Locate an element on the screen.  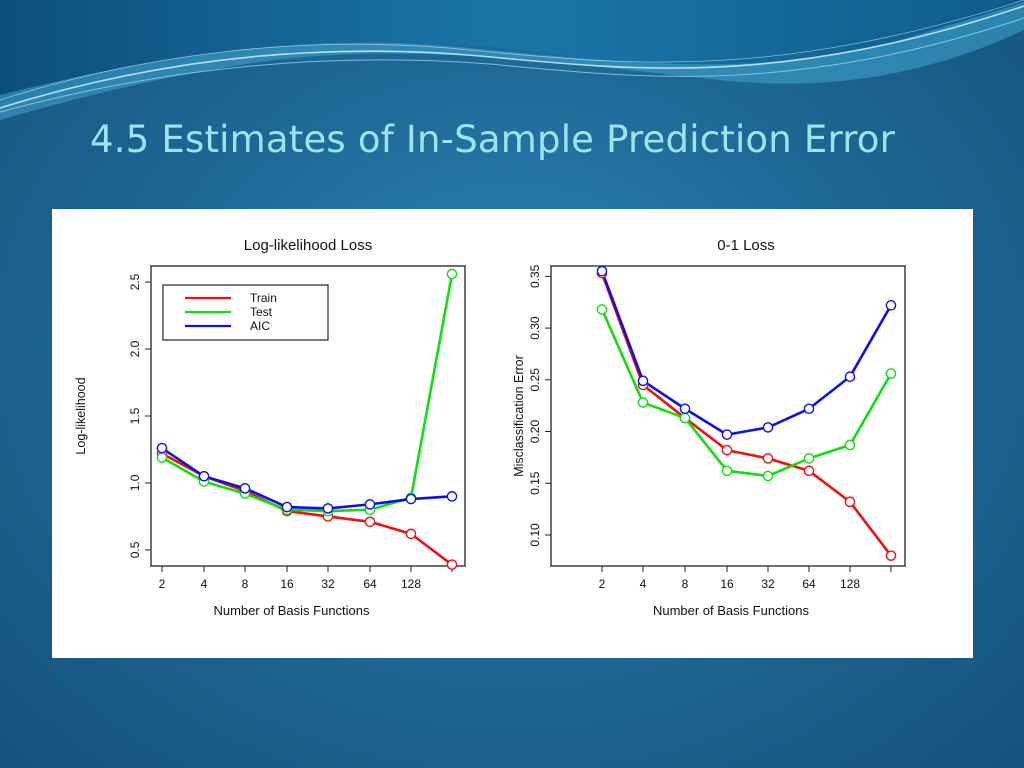
y-axis-label: Log-likelihood is located at coordinates (81, 415).